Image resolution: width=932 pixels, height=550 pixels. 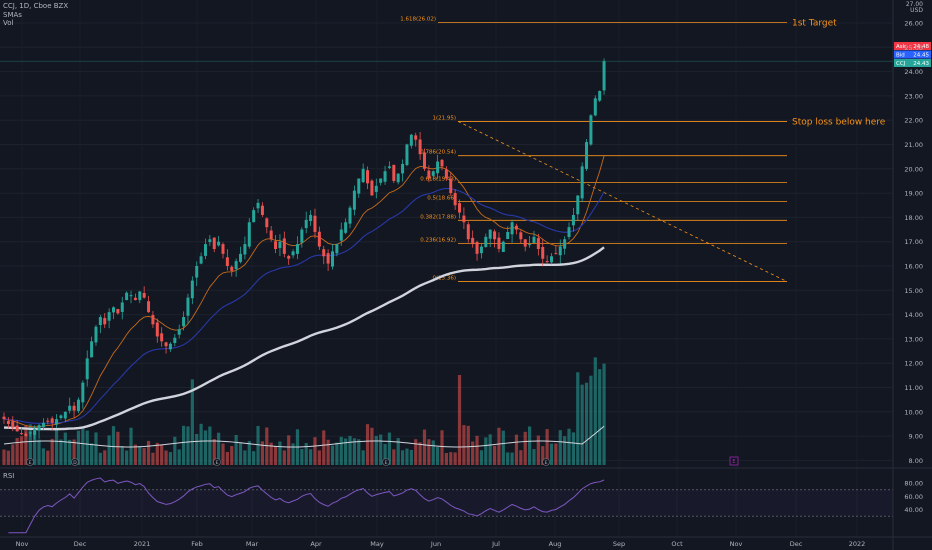 I want to click on y-tick-label: 26.00, so click(x=913, y=24).